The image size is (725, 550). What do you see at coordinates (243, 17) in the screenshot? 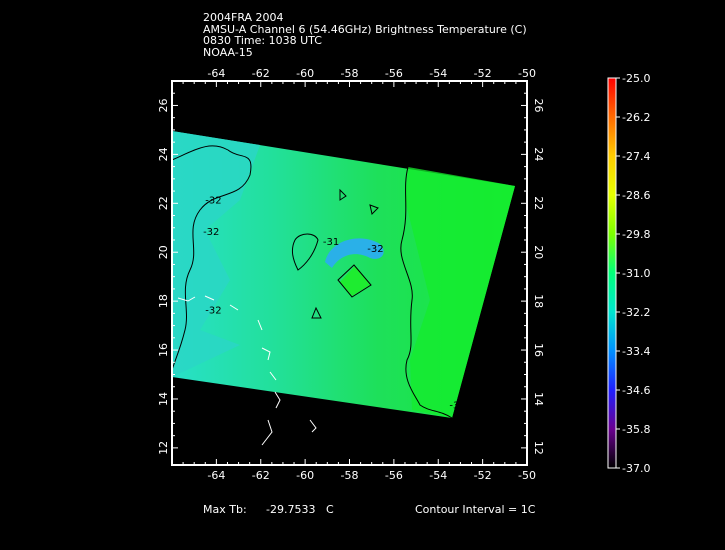
I see `title-line-1: 2004FRA 2004` at bounding box center [243, 17].